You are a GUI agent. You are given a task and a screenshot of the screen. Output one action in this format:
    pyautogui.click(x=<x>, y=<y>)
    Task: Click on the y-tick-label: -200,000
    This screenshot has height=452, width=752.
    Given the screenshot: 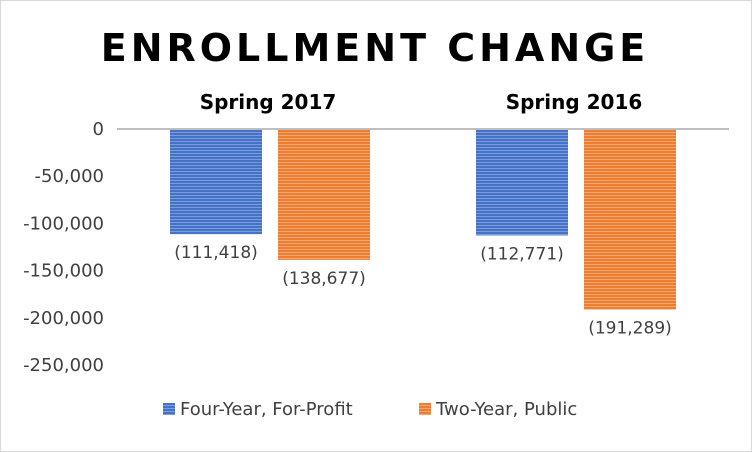 What is the action you would take?
    pyautogui.click(x=63, y=318)
    